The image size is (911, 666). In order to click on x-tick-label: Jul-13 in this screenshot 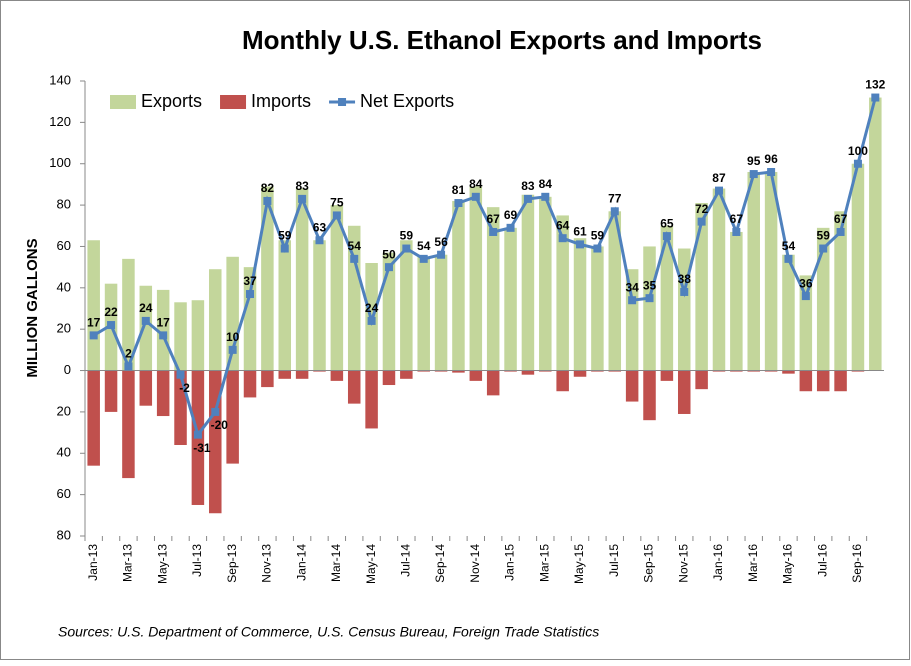, I will do `click(197, 560)`.